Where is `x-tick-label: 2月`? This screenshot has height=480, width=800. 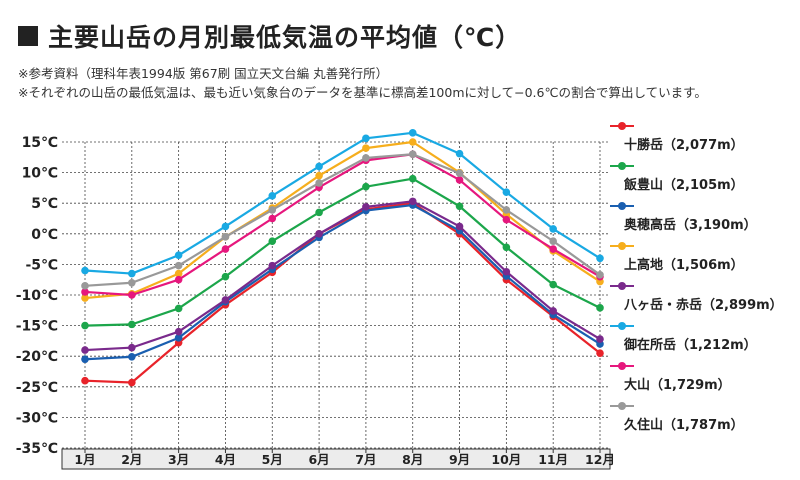
x-tick-label: 2月 is located at coordinates (131, 459).